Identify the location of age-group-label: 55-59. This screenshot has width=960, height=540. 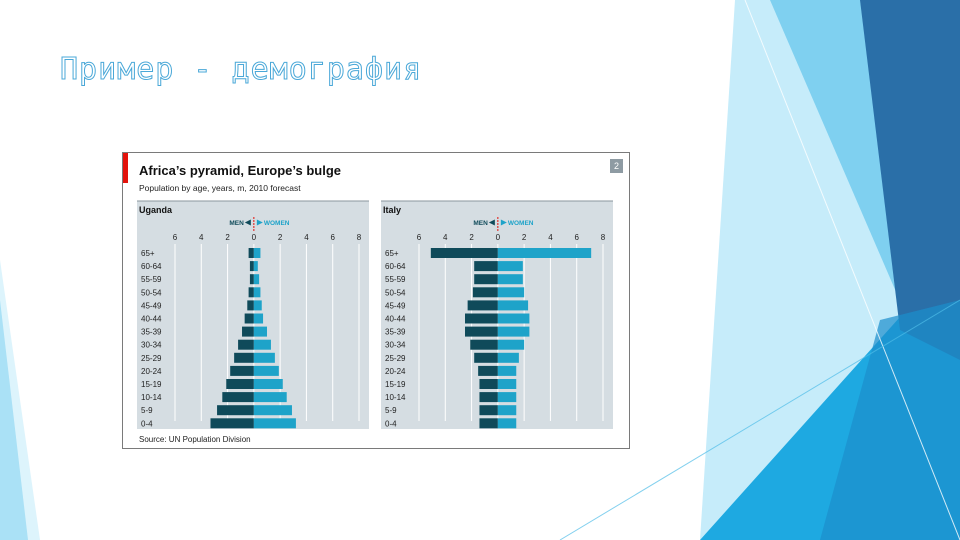
(395, 279).